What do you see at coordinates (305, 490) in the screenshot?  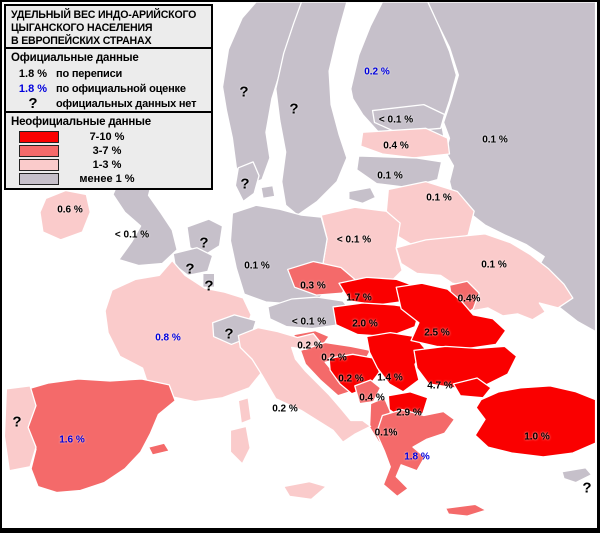 I see `island-sicily` at bounding box center [305, 490].